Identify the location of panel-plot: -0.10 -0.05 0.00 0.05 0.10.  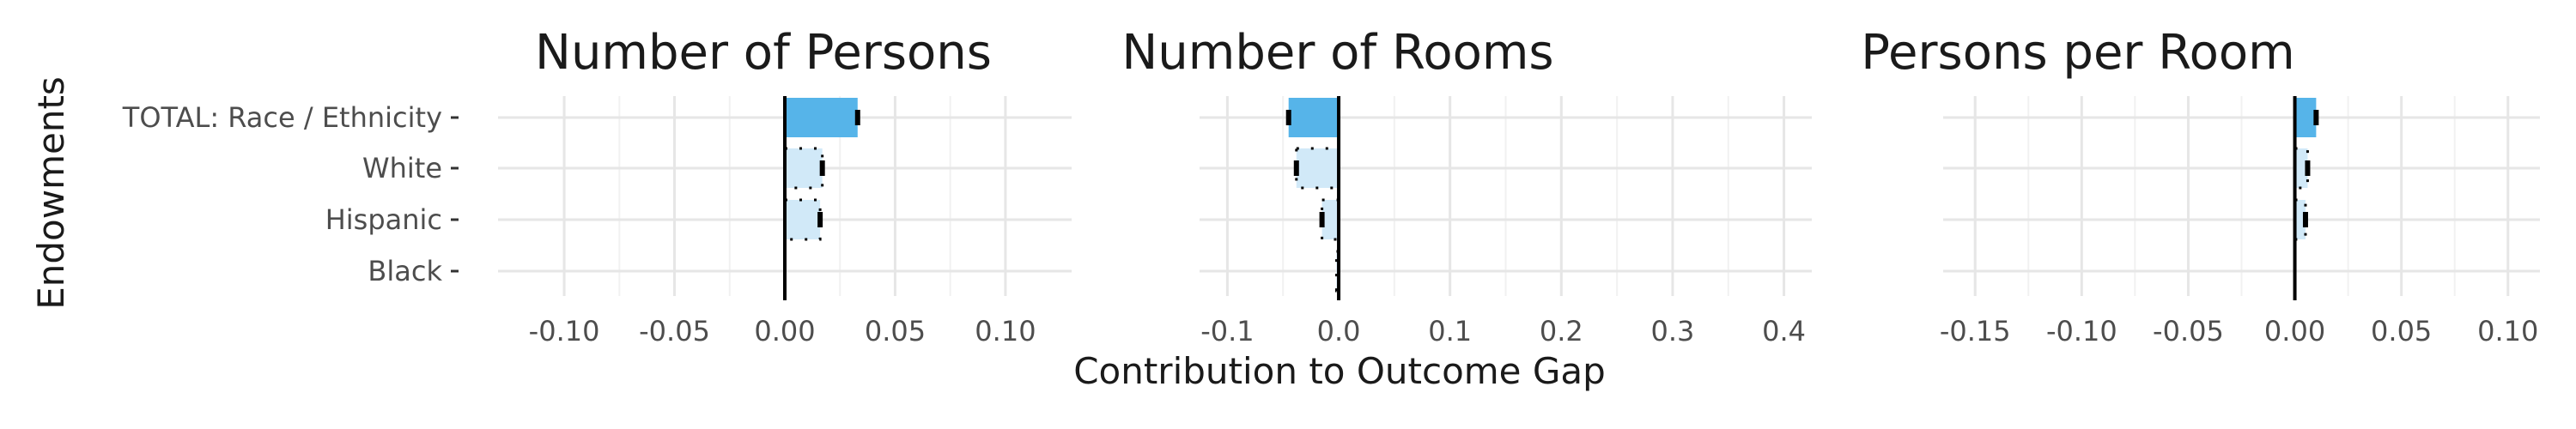
(785, 222).